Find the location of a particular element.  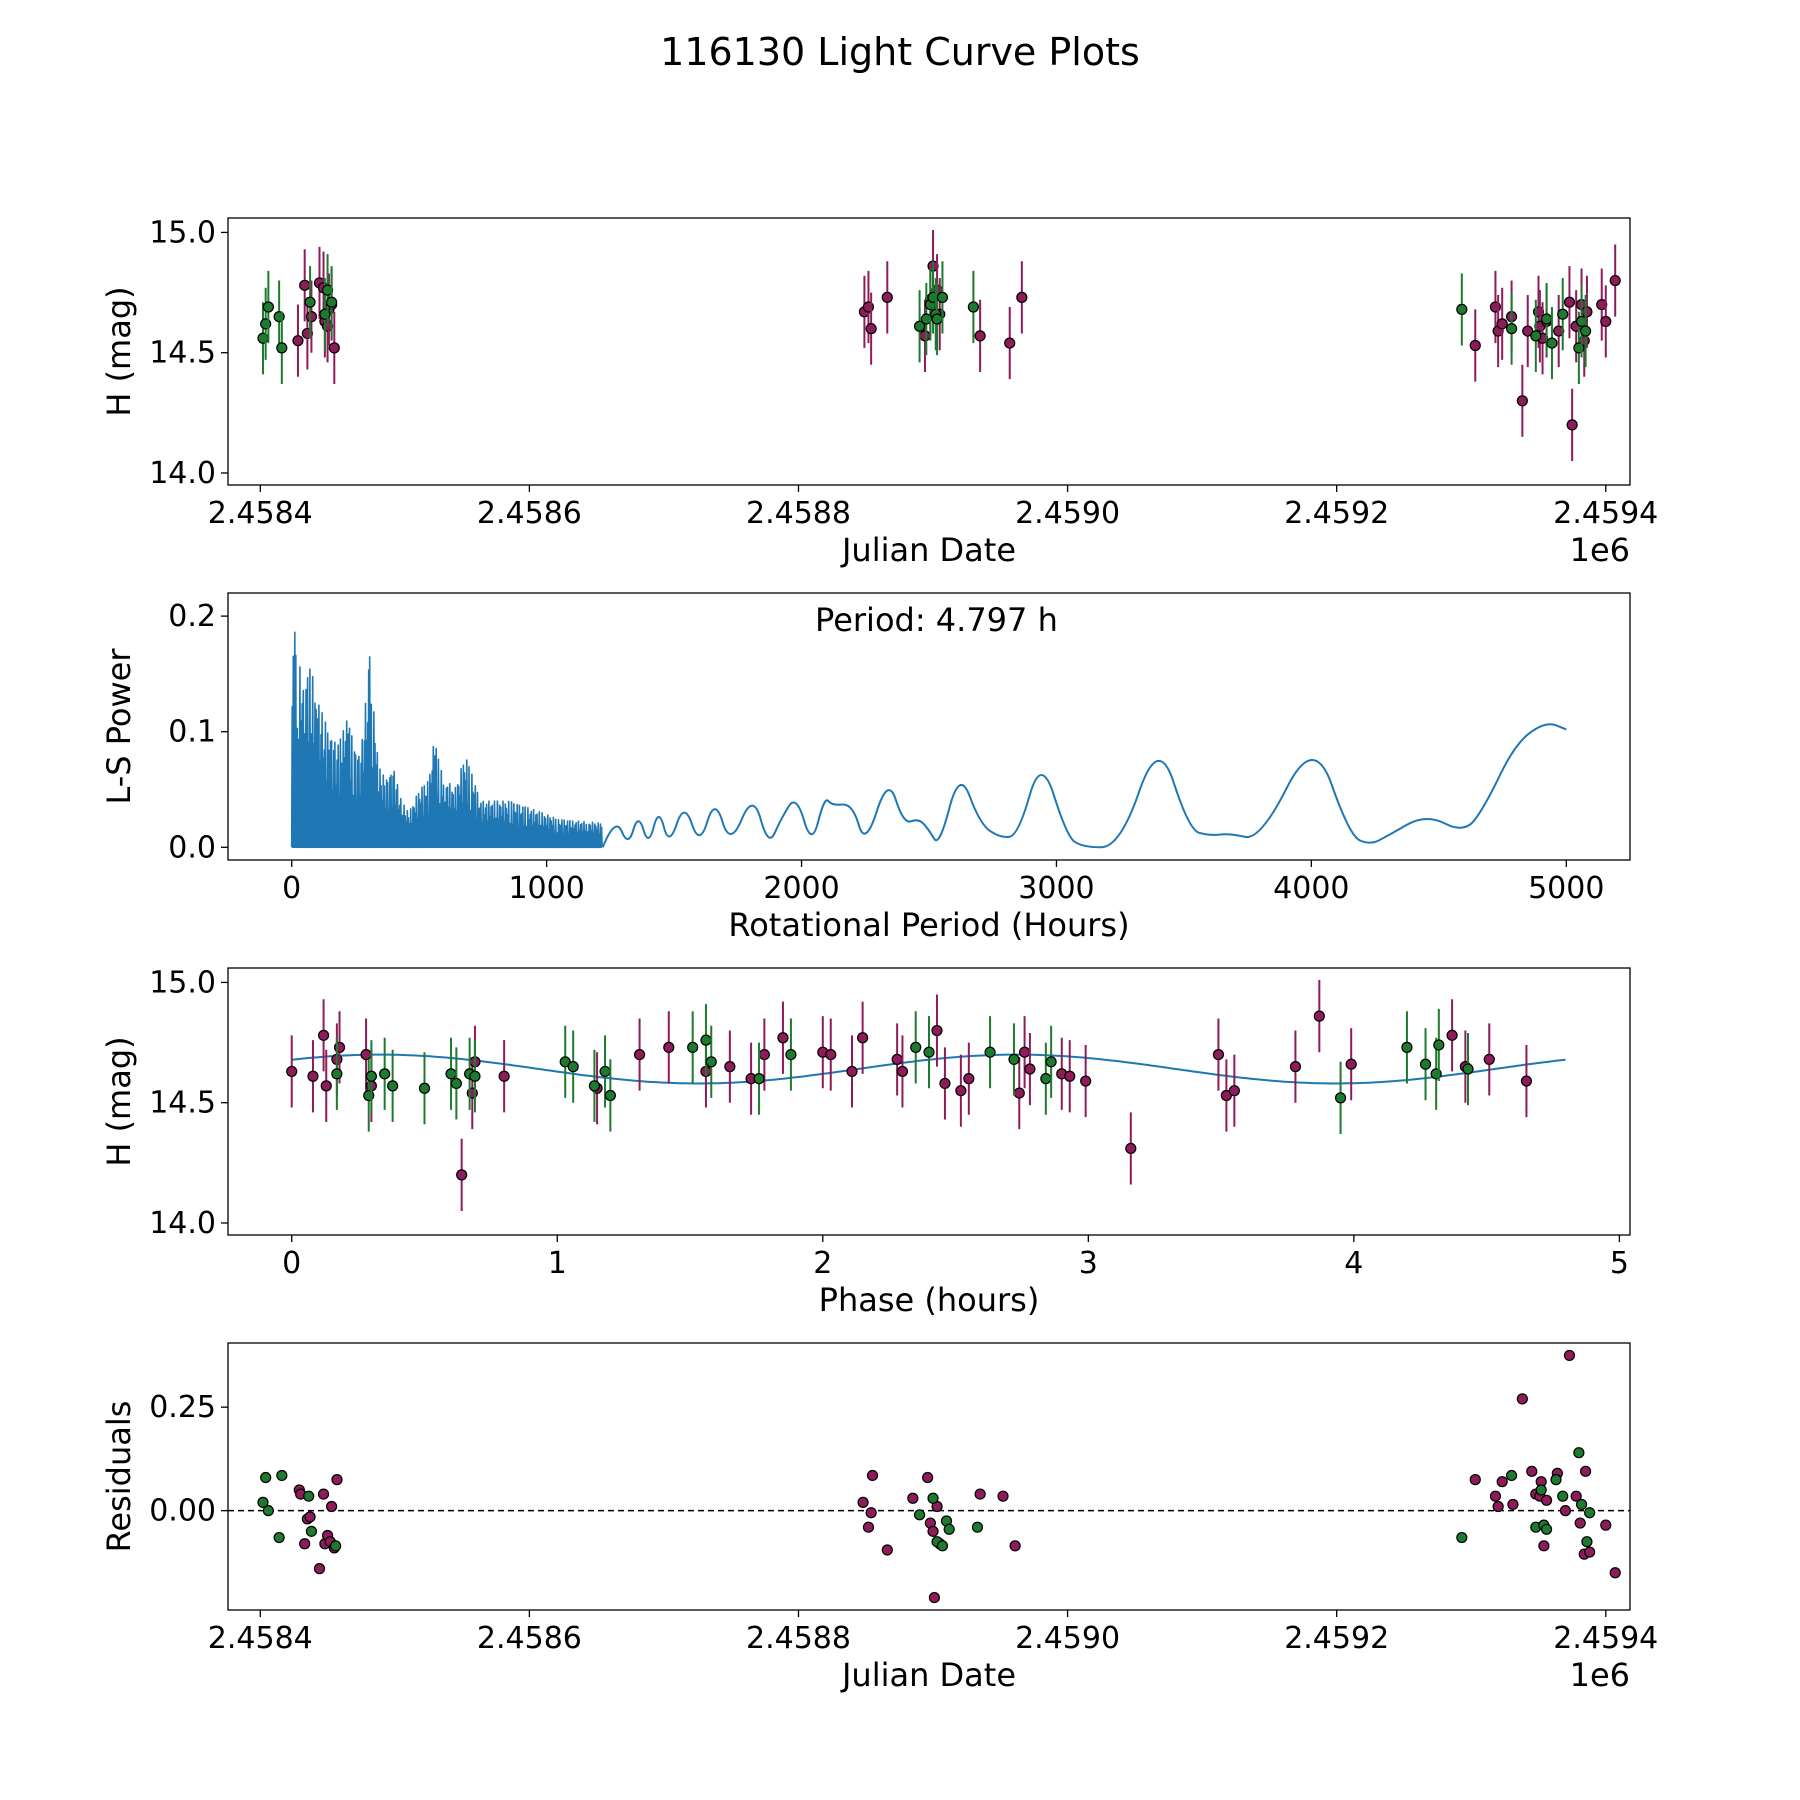

x-tick-label: 1 is located at coordinates (557, 1263).